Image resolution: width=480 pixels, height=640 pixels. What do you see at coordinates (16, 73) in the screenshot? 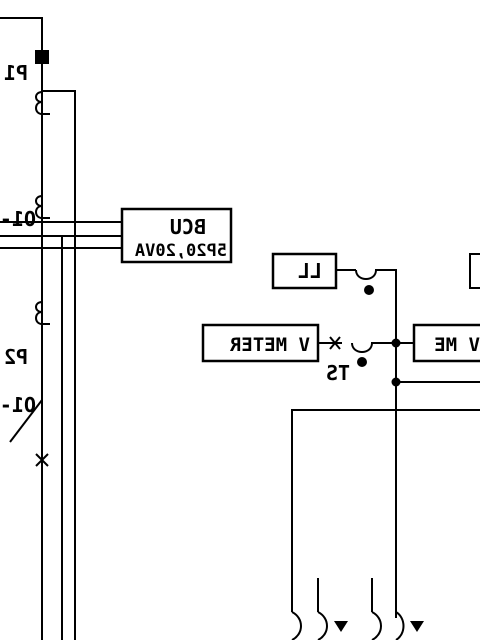
I see `label-p1: P1` at bounding box center [16, 73].